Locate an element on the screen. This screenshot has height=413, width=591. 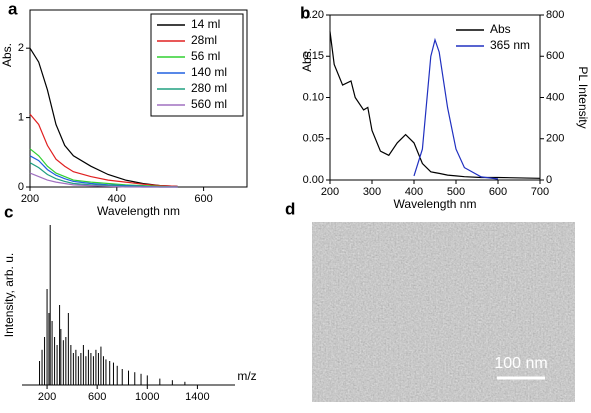
x-tick-label: 1400 is located at coordinates (197, 397).